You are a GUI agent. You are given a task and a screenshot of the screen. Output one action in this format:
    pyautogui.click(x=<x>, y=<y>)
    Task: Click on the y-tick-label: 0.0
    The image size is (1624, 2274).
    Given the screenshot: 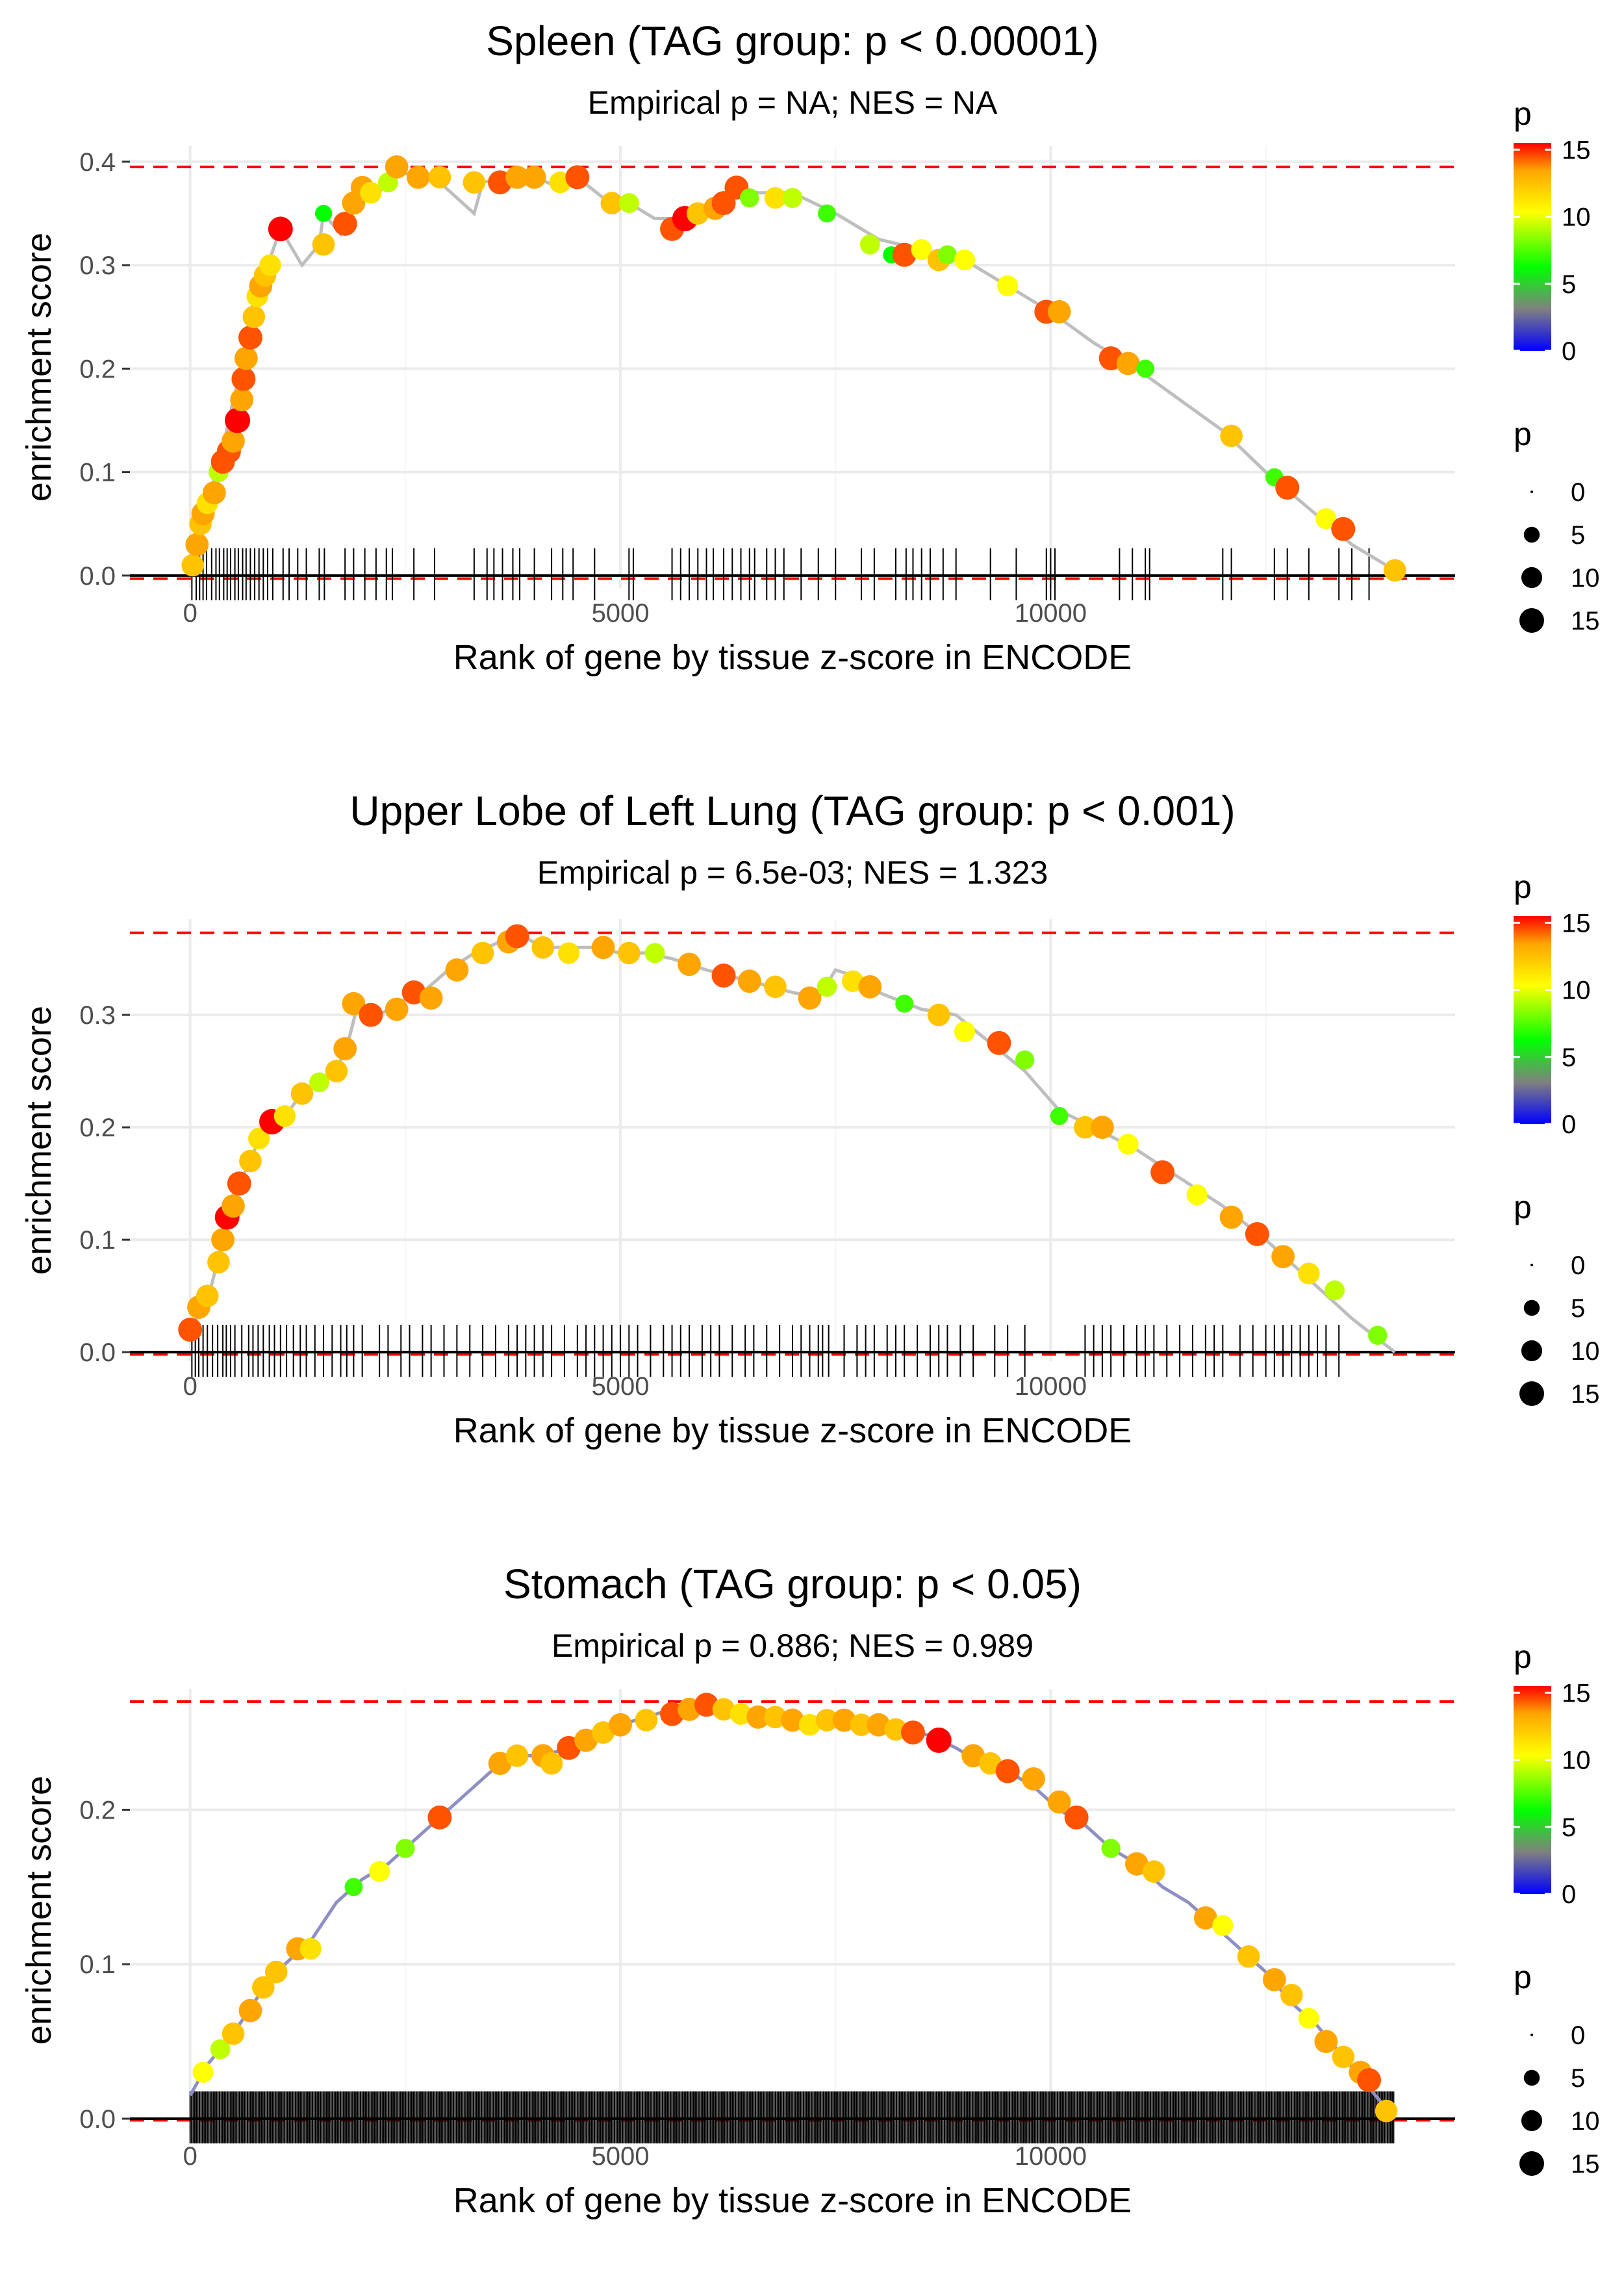 What is the action you would take?
    pyautogui.click(x=97, y=2119)
    